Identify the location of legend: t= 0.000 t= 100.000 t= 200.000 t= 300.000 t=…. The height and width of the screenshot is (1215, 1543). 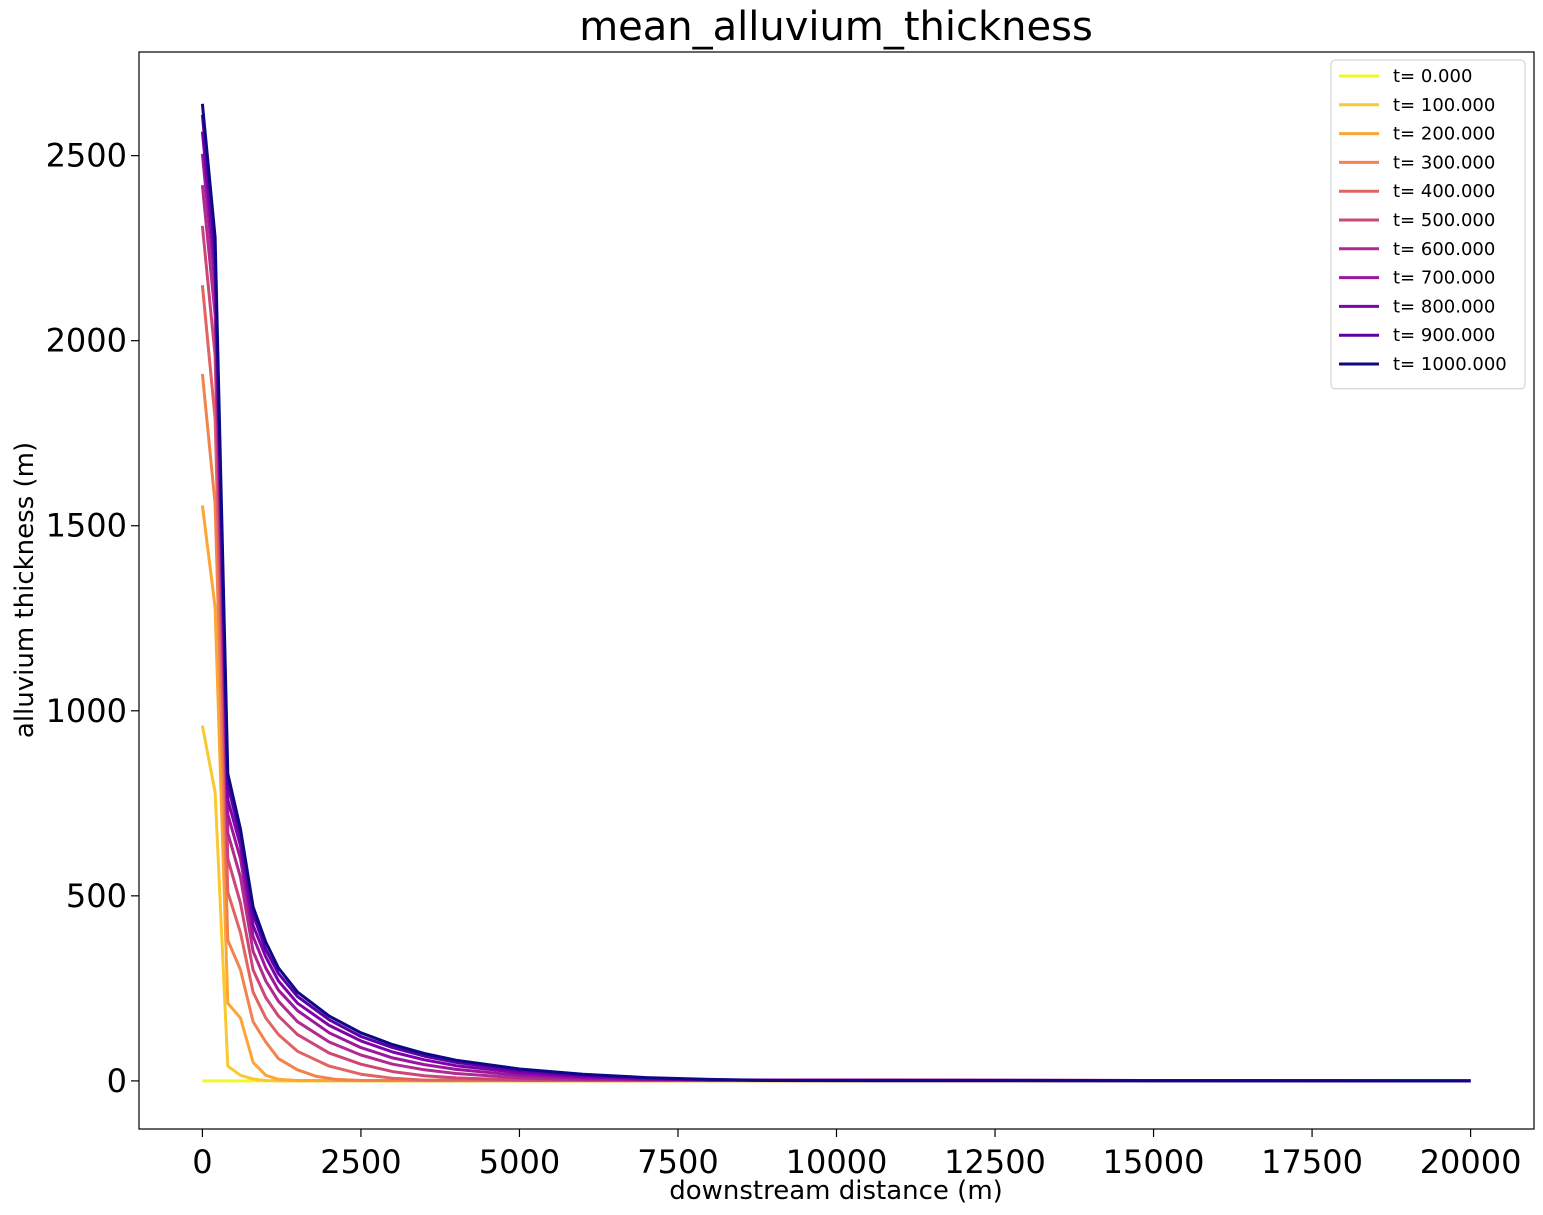
(1428, 224).